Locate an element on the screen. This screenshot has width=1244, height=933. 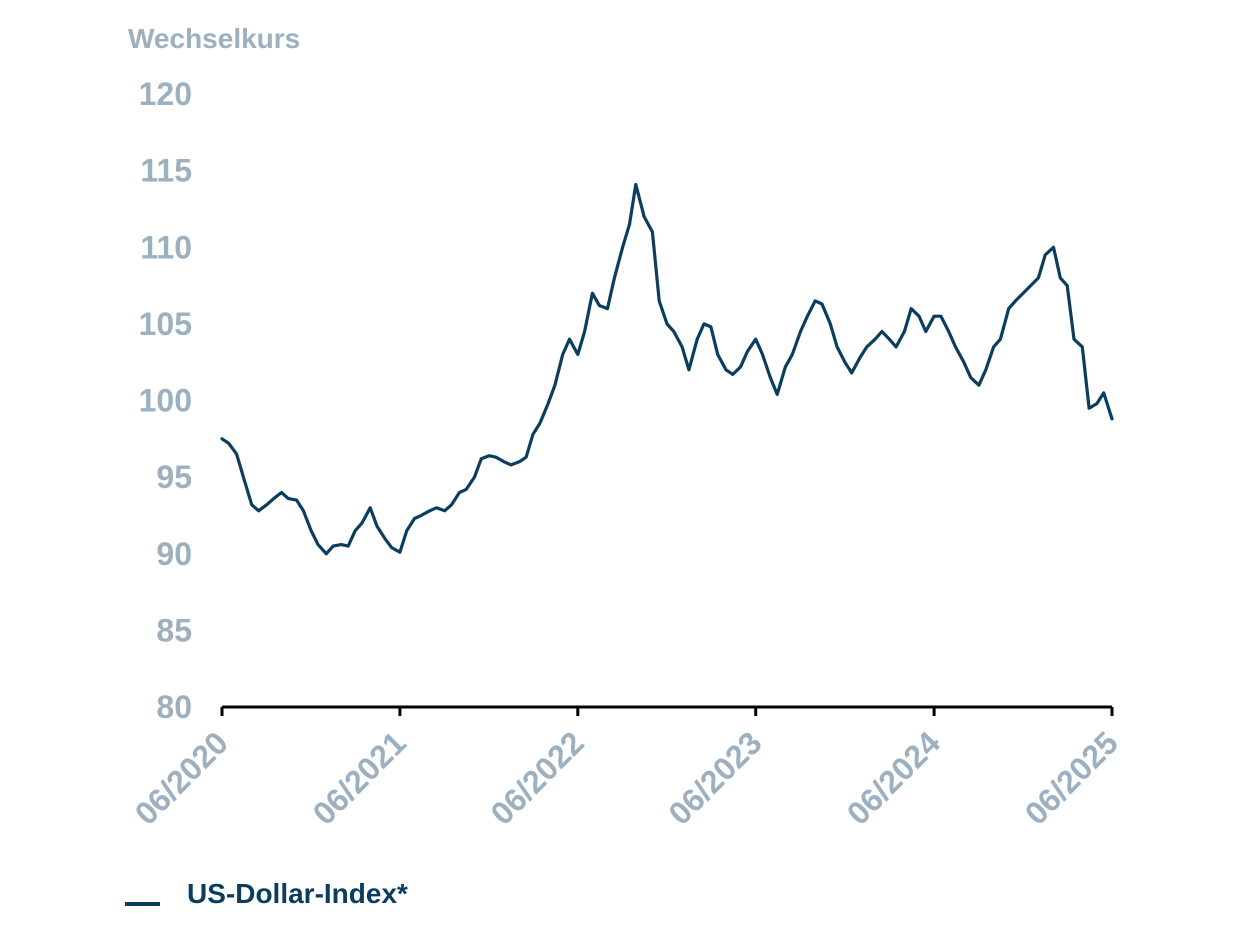
legend-label: US-Dollar-Index* is located at coordinates (297, 893).